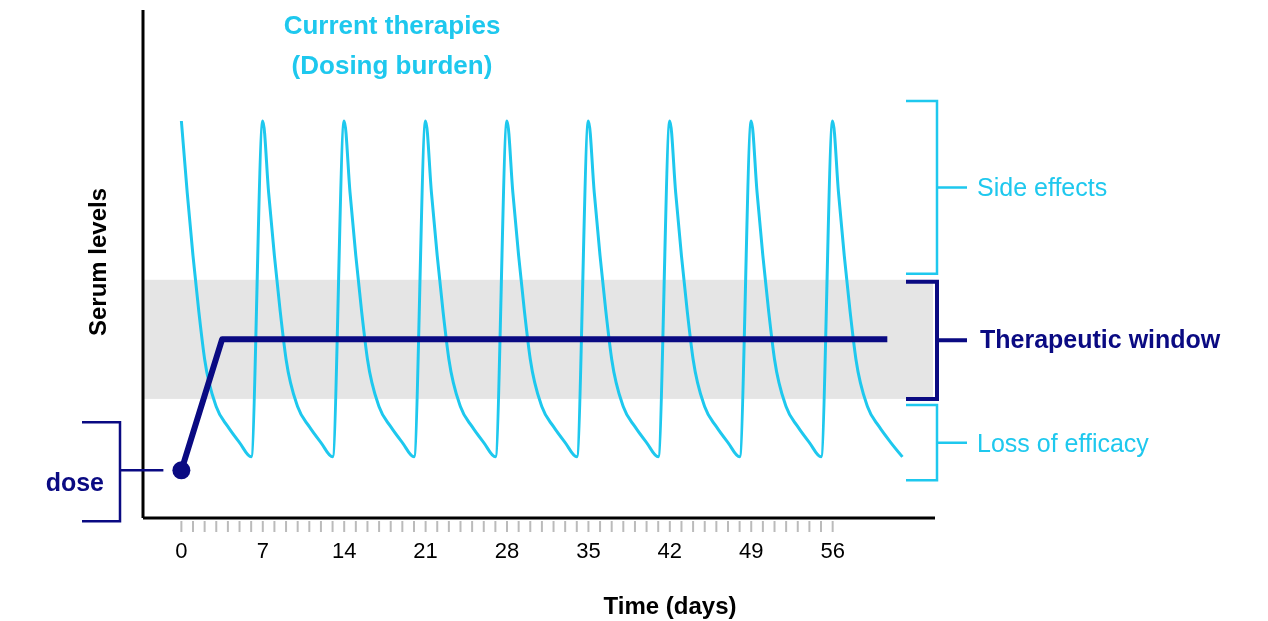 This screenshot has width=1268, height=621. What do you see at coordinates (75, 482) in the screenshot?
I see `text: dose` at bounding box center [75, 482].